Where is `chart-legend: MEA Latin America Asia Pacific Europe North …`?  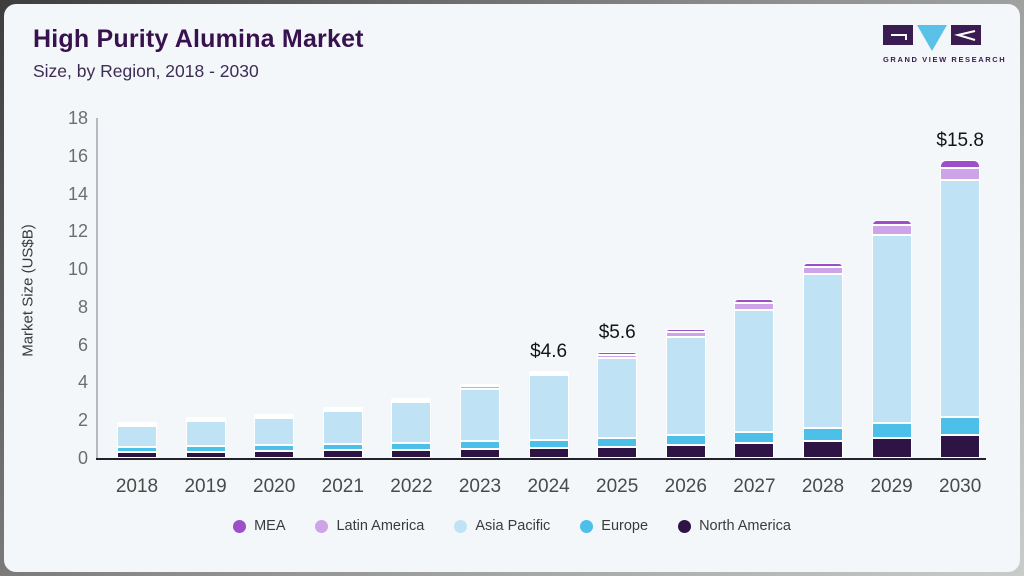
chart-legend: MEA Latin America Asia Pacific Europe North … is located at coordinates (512, 526).